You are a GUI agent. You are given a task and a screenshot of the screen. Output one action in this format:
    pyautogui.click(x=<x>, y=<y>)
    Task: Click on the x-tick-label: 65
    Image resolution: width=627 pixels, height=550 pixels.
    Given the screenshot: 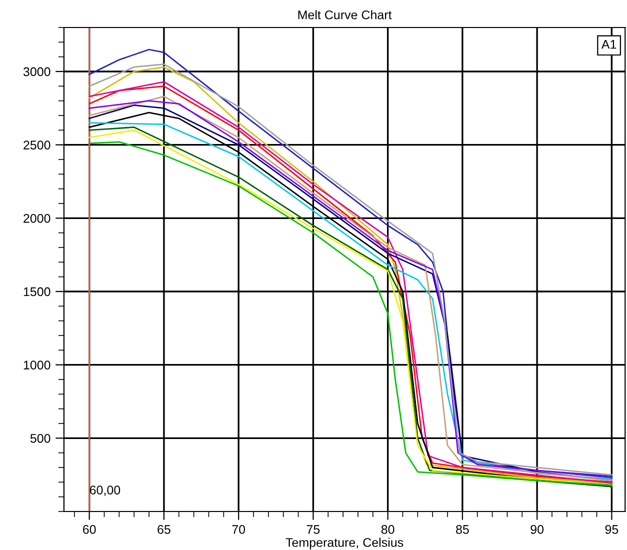 What is the action you would take?
    pyautogui.click(x=164, y=529)
    